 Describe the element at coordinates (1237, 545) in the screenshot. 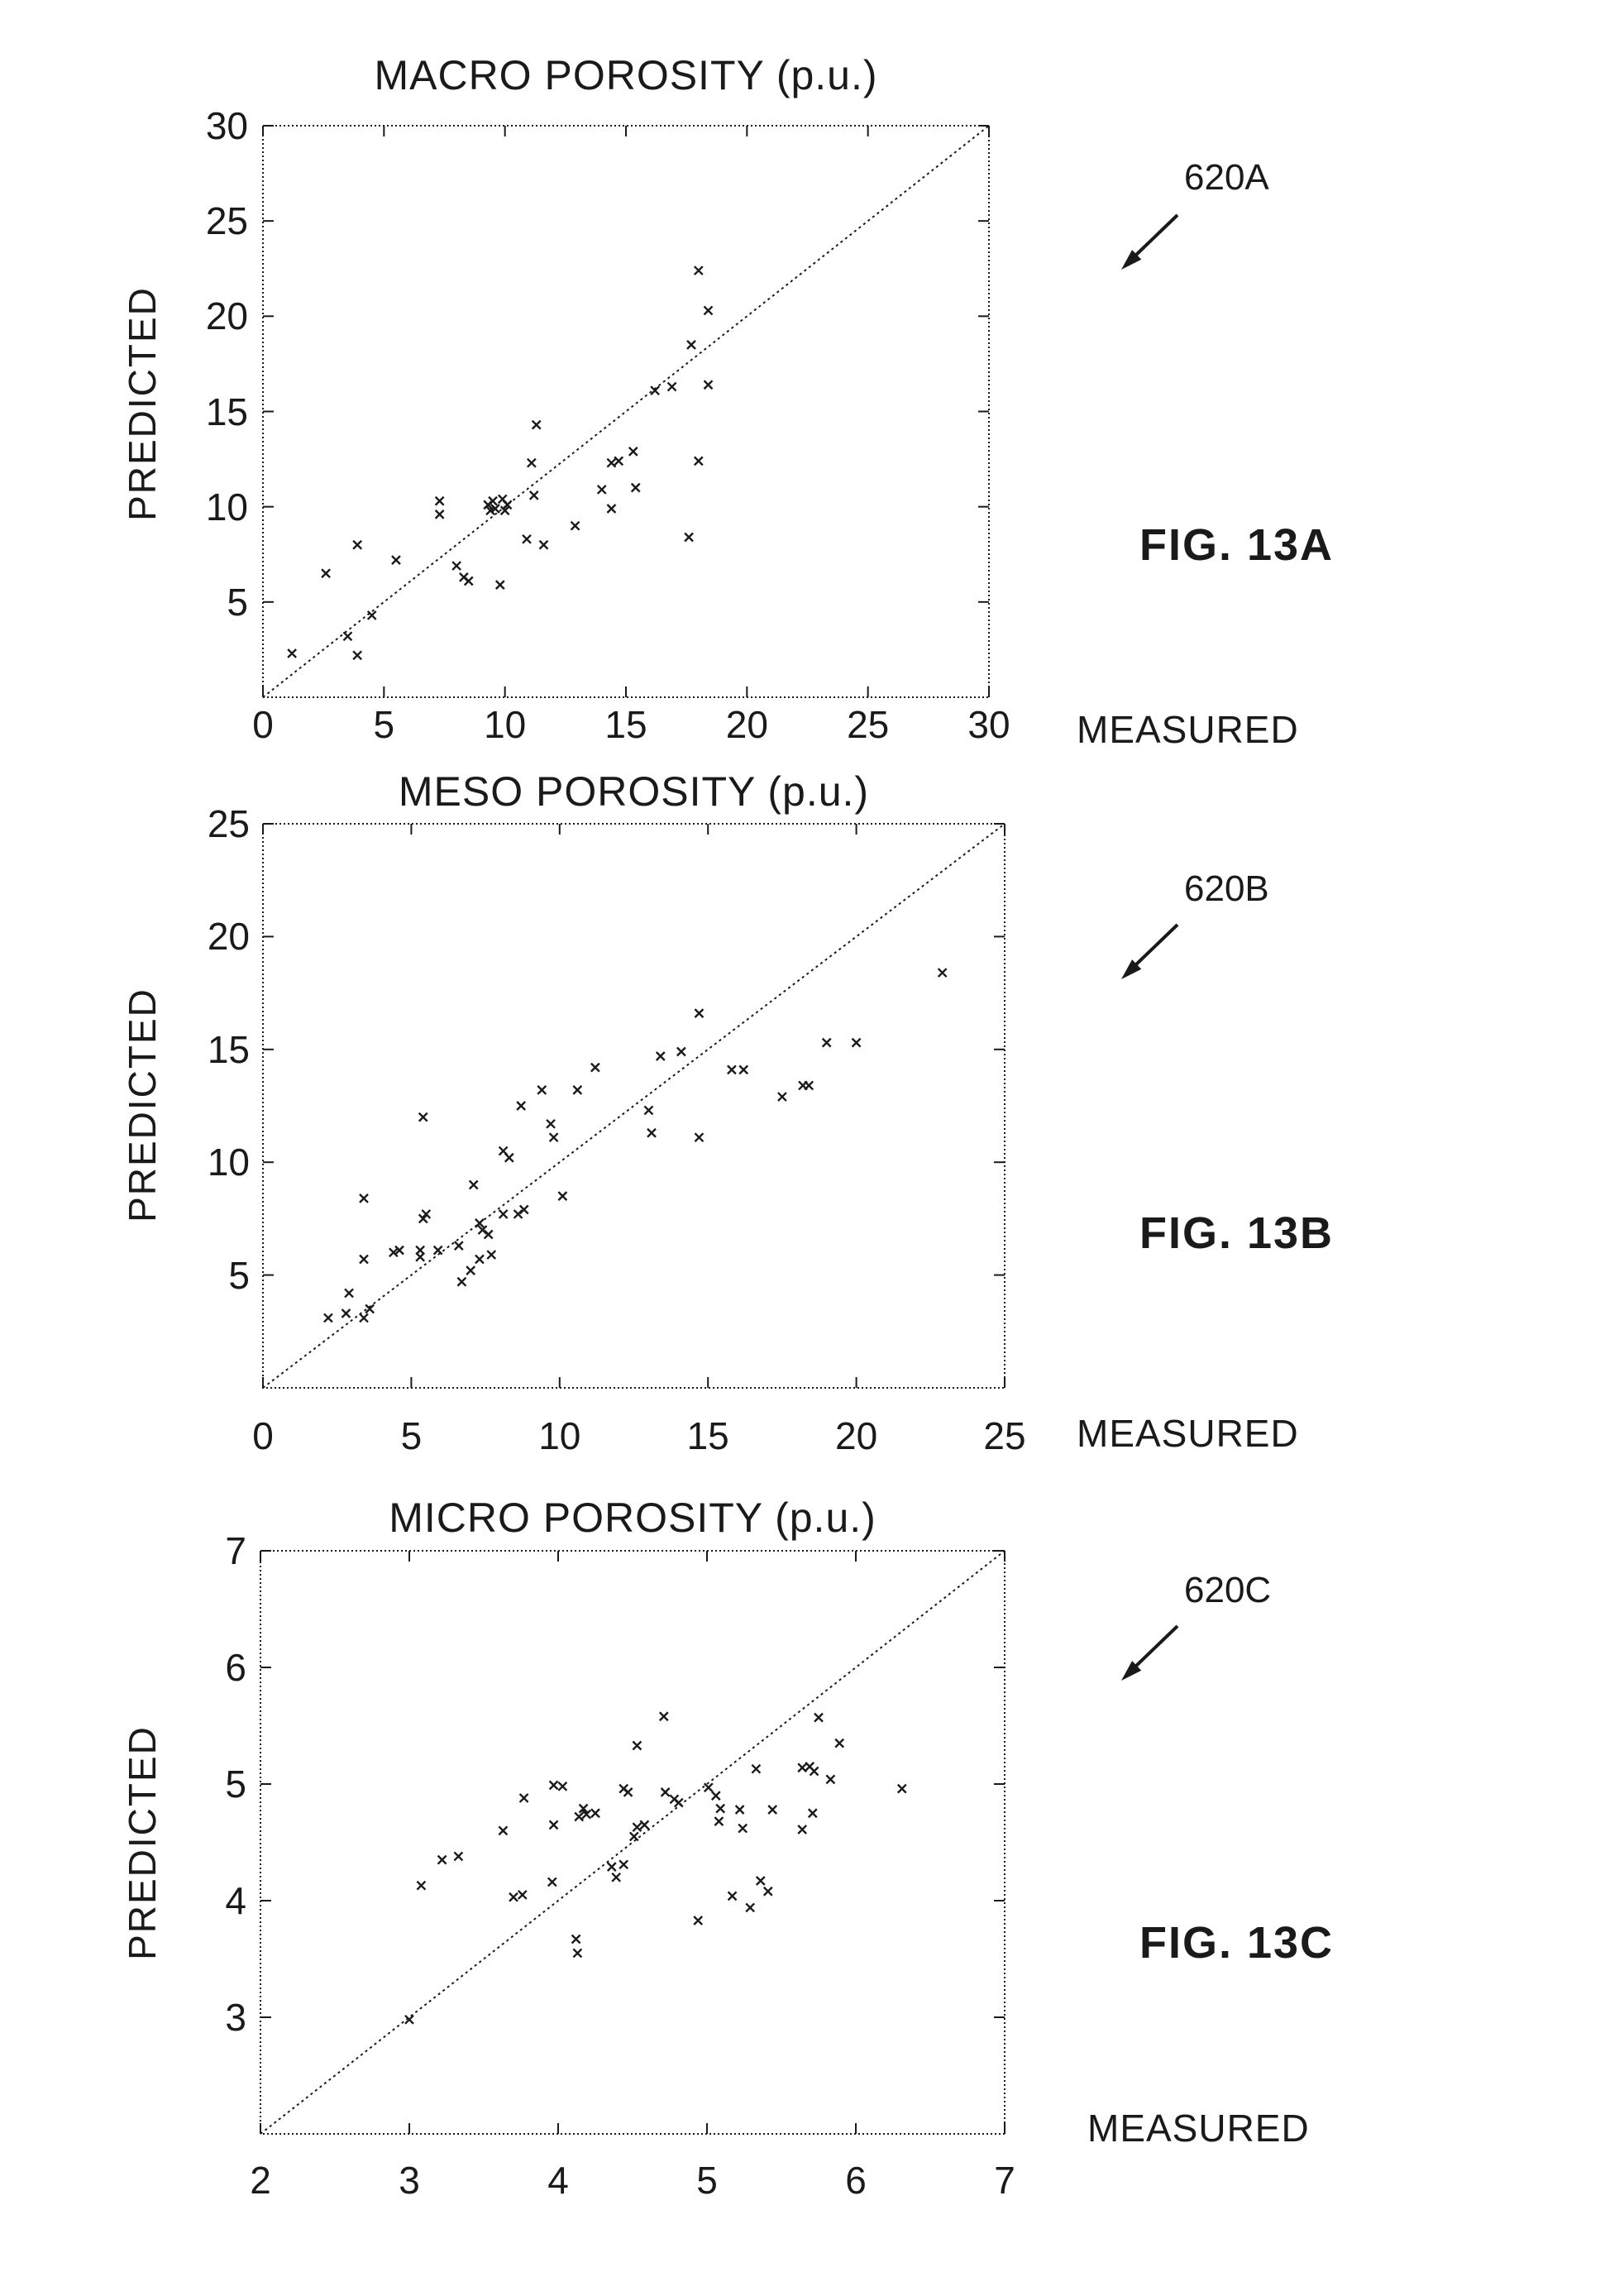

I see `fig-caption: FIG. 13A` at that location.